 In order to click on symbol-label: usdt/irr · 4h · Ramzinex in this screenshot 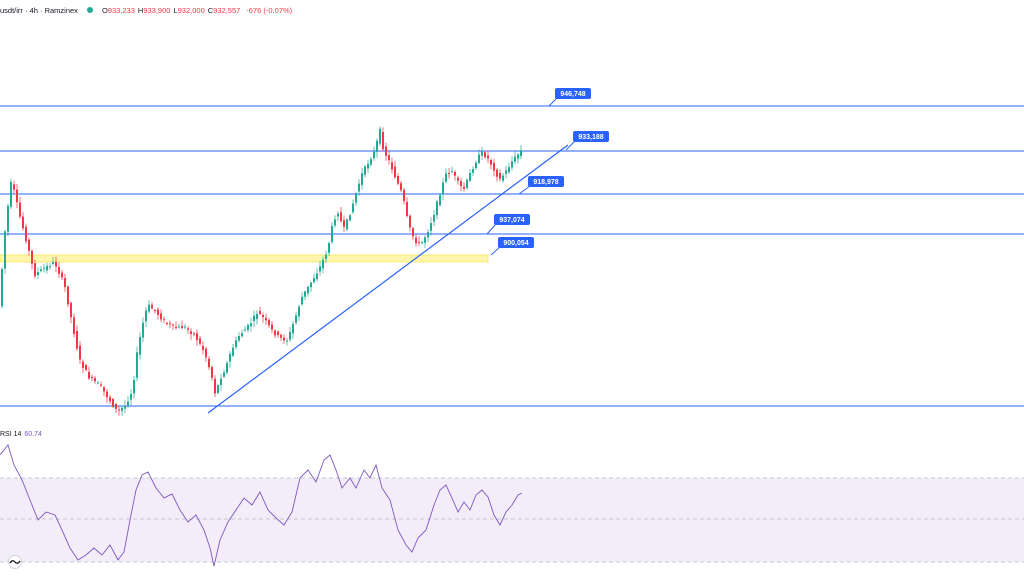, I will do `click(39, 10)`.